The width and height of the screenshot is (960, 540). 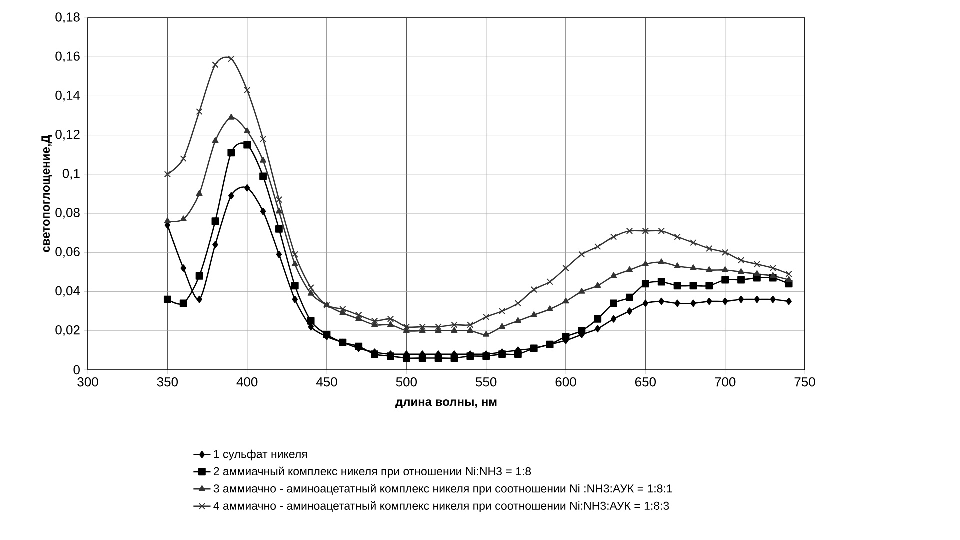 I want to click on x-tick-label: 650, so click(x=645, y=382).